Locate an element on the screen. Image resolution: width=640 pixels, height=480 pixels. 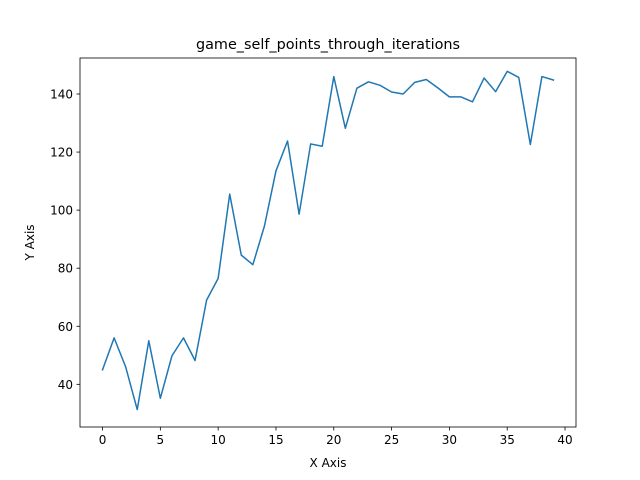
x-axis-label: X Axis is located at coordinates (328, 463).